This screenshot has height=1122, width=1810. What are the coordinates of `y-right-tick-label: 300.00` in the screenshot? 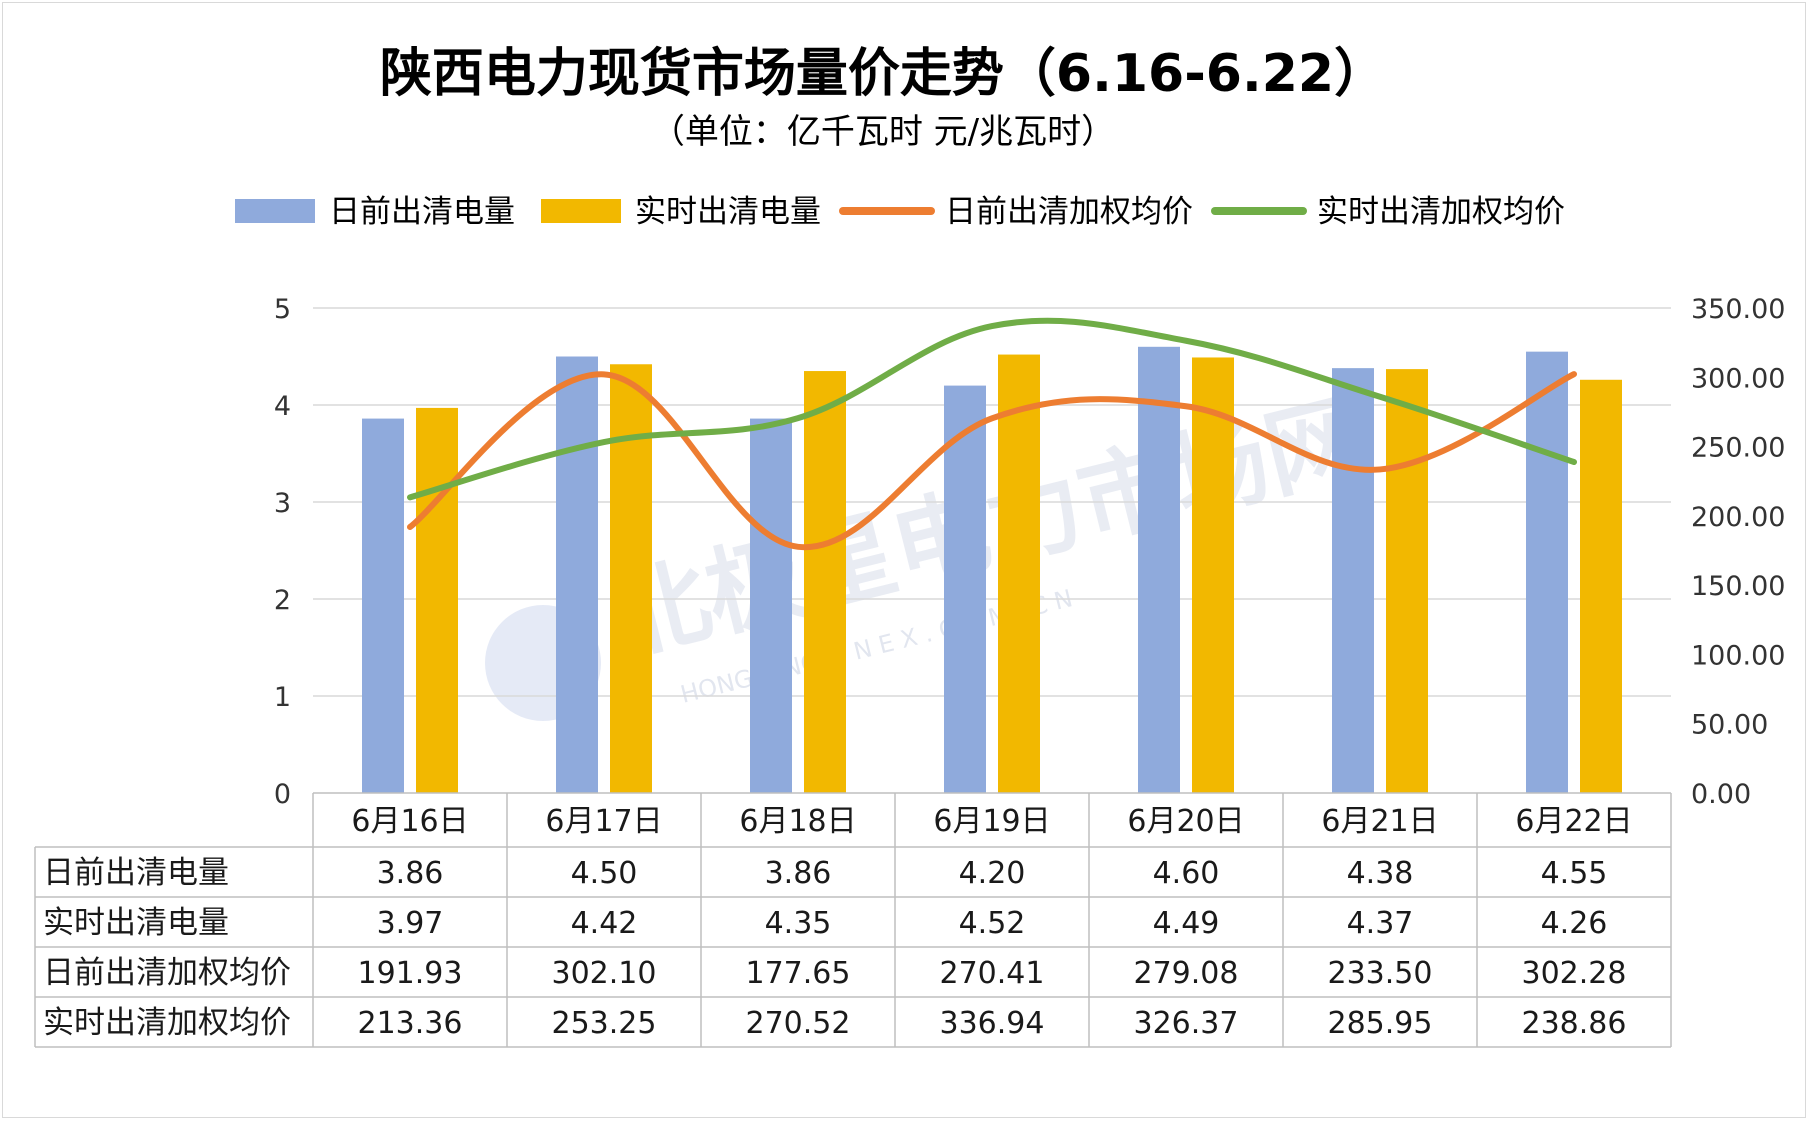 It's located at (1738, 378).